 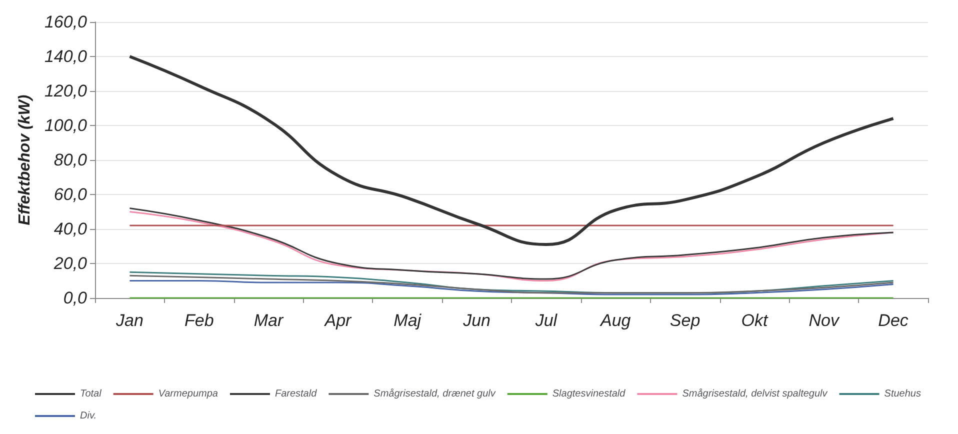 I want to click on y-tick-label: 100,0, so click(x=66, y=125).